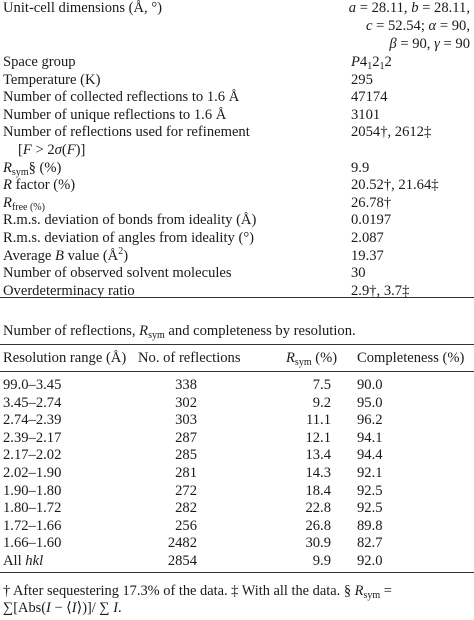 Image resolution: width=474 pixels, height=620 pixels. I want to click on r-free-row: Rfree (%) 26.78†, so click(237, 204).